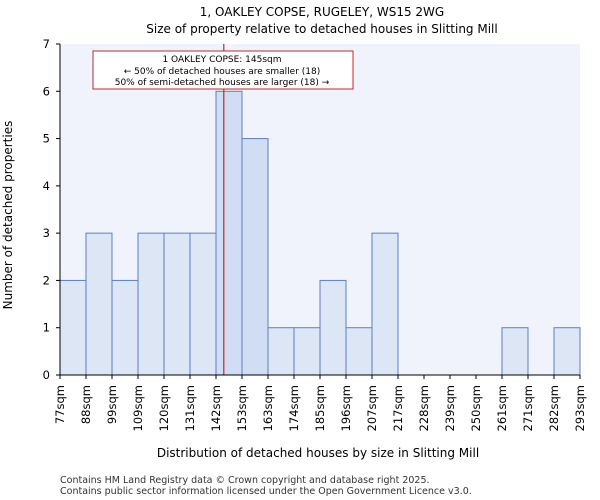 The height and width of the screenshot is (500, 600). I want to click on y-tick-label-4: 4, so click(46, 186).